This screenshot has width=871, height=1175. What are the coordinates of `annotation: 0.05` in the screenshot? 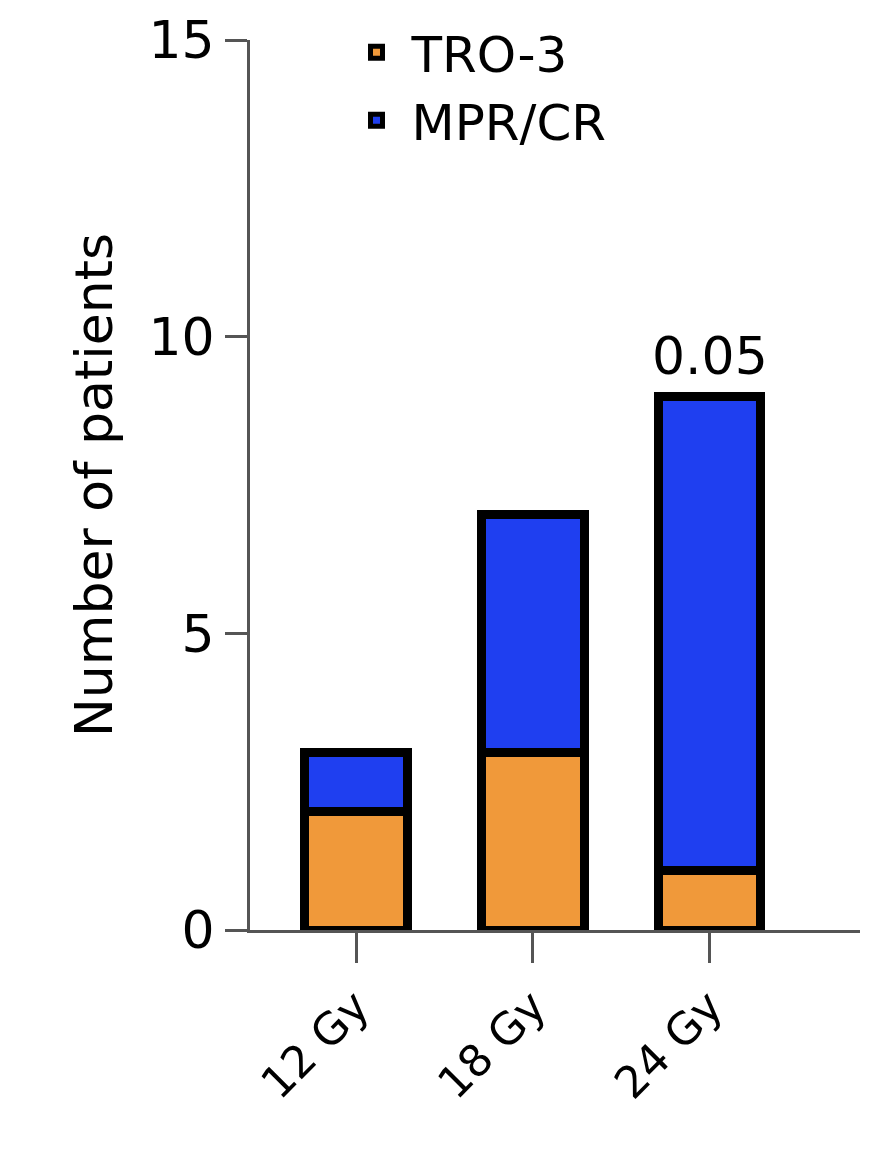 It's located at (710, 356).